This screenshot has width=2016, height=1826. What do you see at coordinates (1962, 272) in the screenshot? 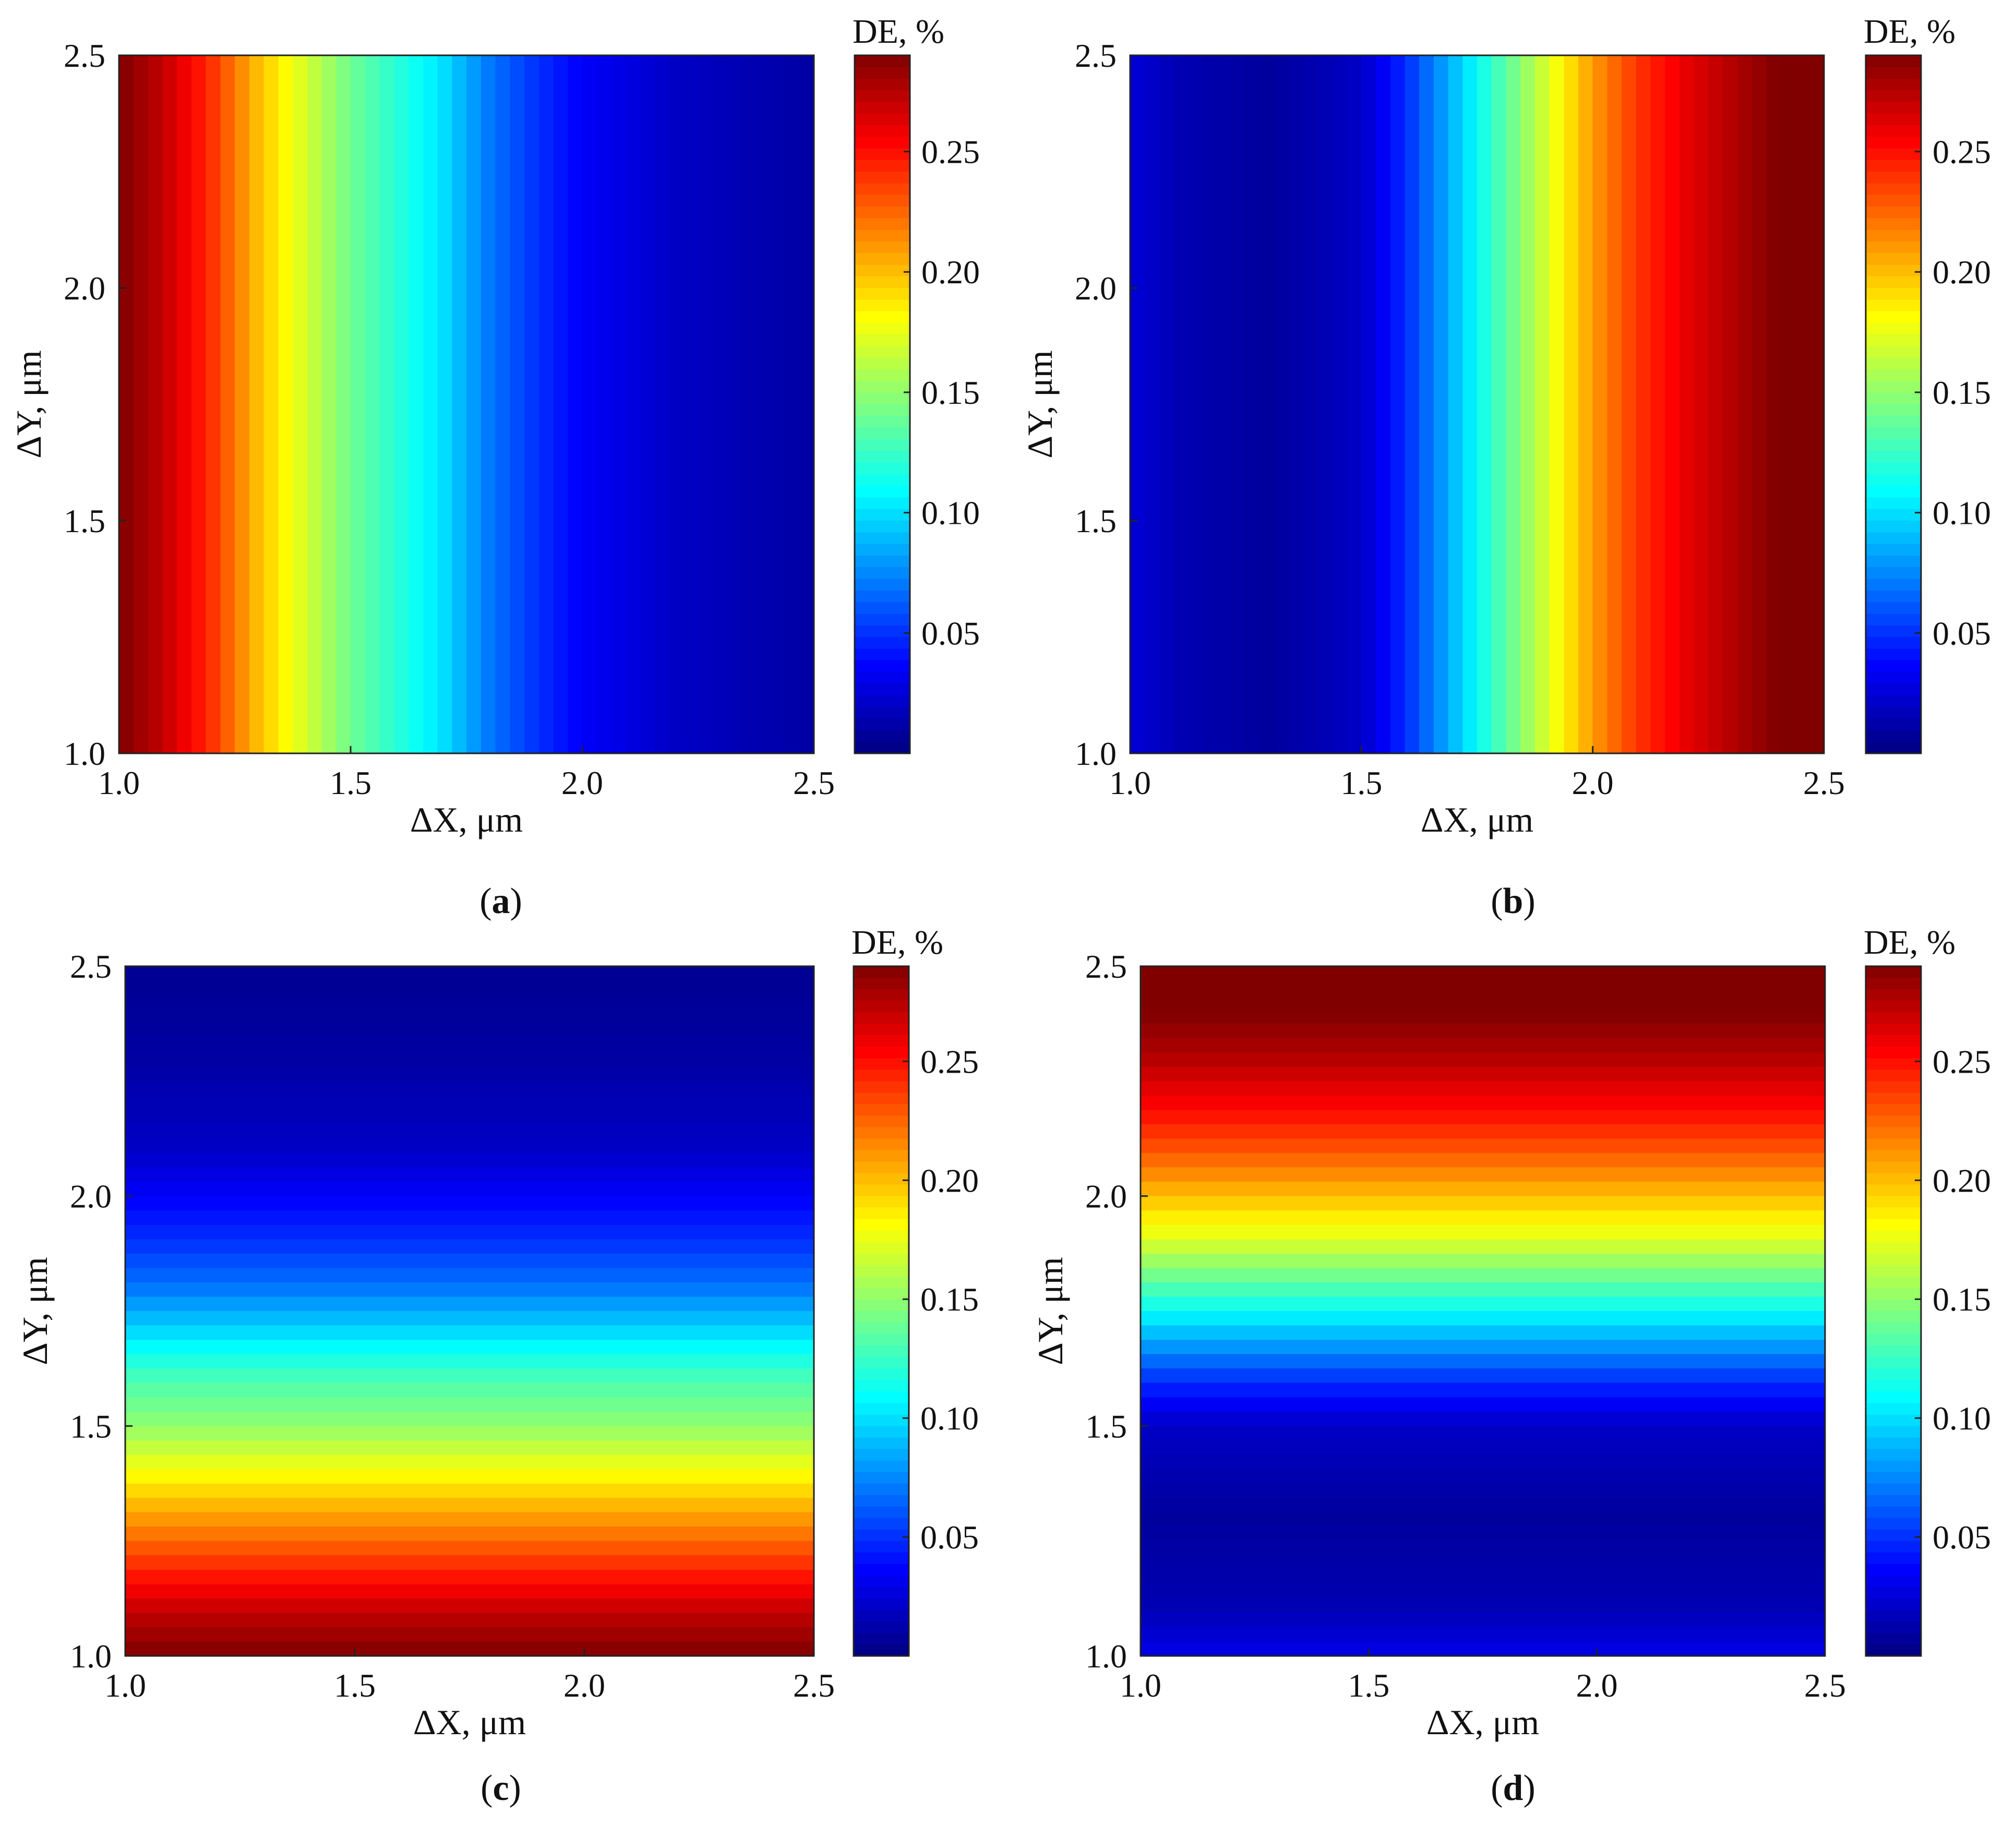
I see `colorbar-tick-label: 0.20` at bounding box center [1962, 272].